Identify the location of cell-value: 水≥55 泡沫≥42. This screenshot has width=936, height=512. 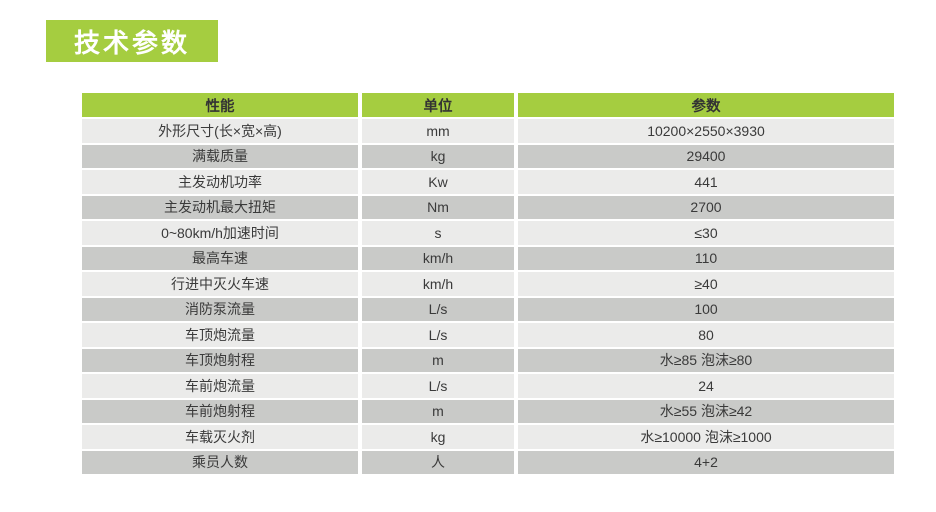
(706, 411).